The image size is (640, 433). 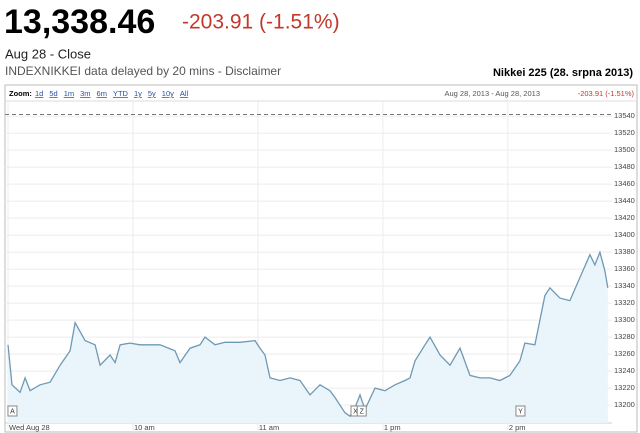 I want to click on x-tick-label: 11 am, so click(x=269, y=427).